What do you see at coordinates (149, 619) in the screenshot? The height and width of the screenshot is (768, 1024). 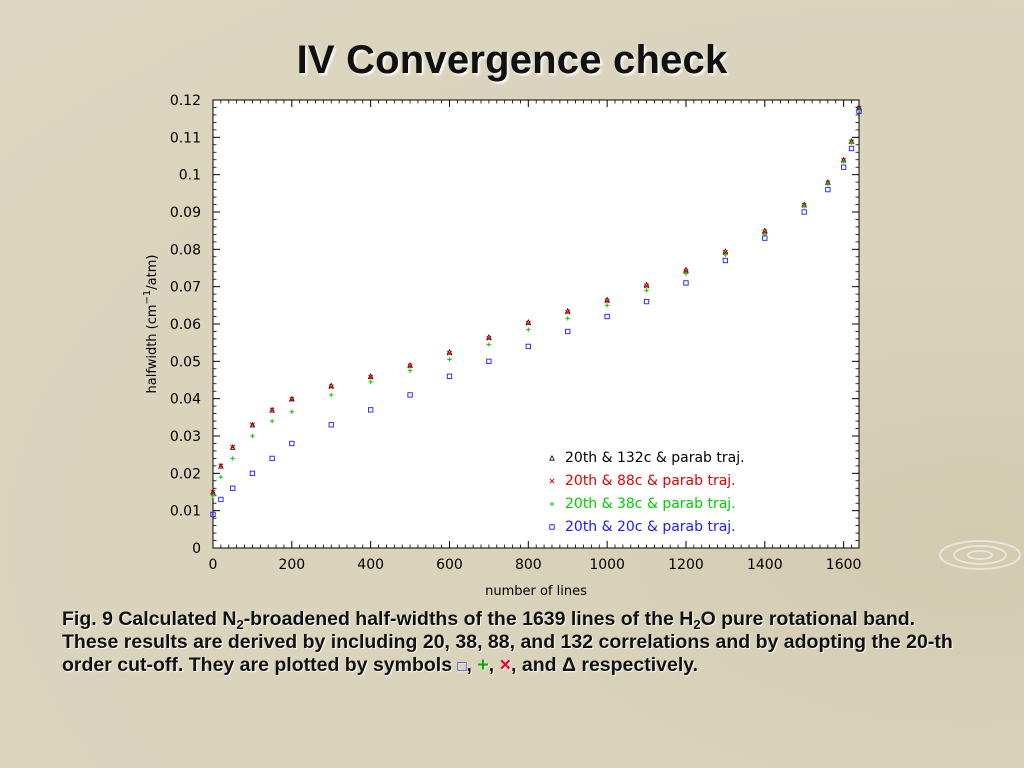 I see `caption-part1: Fig. 9 Calculated N` at bounding box center [149, 619].